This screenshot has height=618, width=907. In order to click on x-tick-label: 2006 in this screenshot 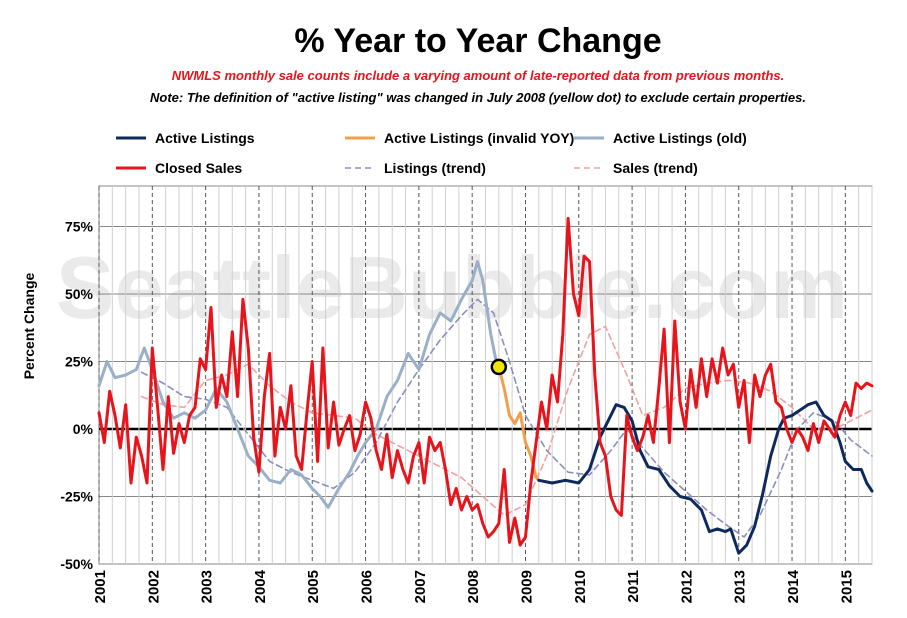, I will do `click(367, 586)`.